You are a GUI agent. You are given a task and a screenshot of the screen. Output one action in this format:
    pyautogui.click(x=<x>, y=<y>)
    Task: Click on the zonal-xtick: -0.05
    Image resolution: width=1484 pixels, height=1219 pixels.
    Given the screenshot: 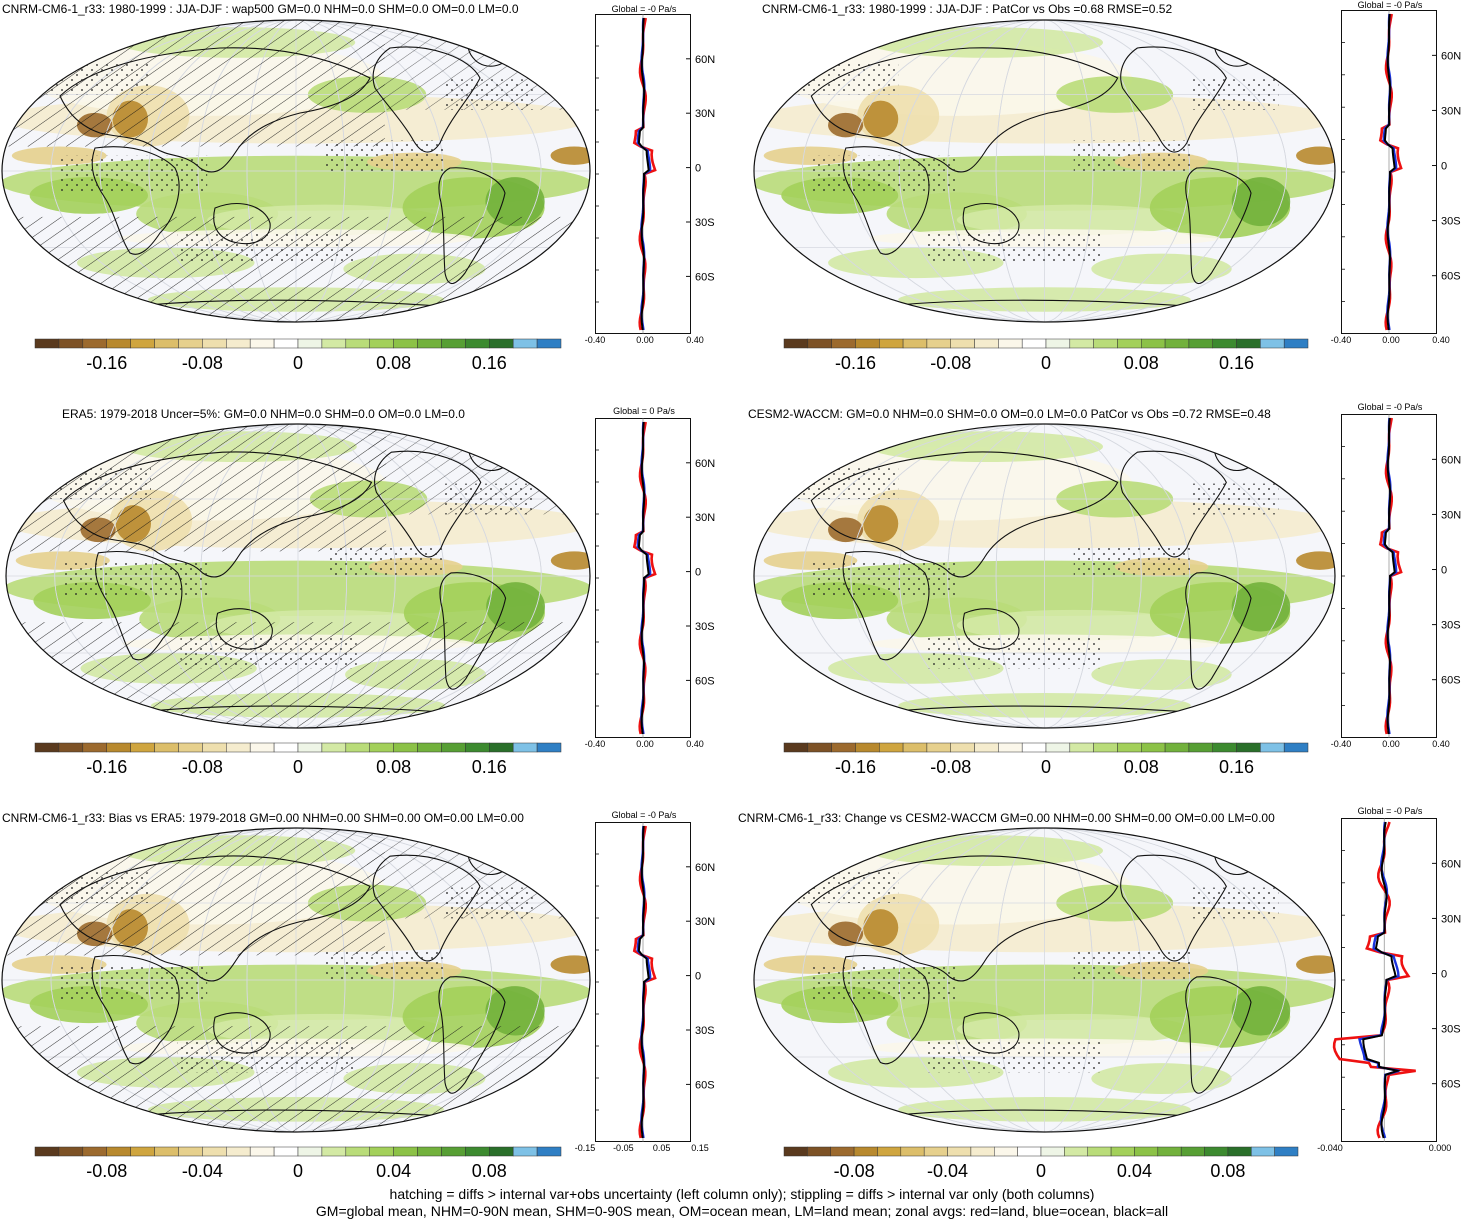 What is the action you would take?
    pyautogui.click(x=623, y=1148)
    